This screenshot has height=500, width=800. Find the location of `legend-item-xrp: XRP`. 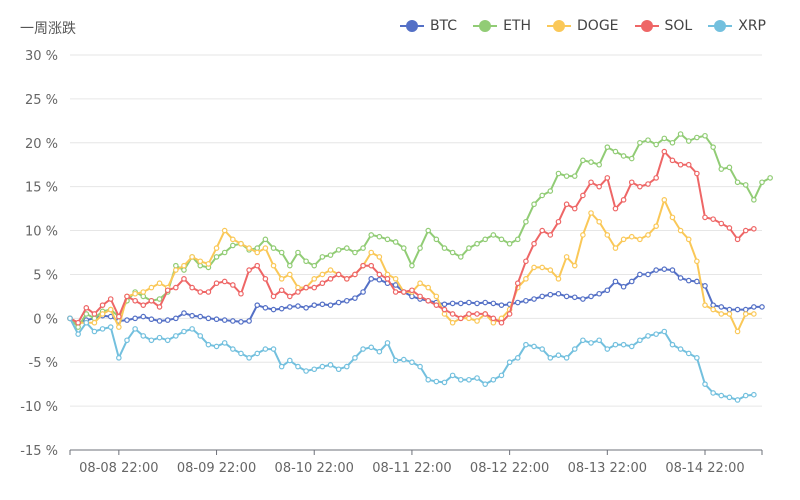

legend-item-xrp: XRP is located at coordinates (737, 26).